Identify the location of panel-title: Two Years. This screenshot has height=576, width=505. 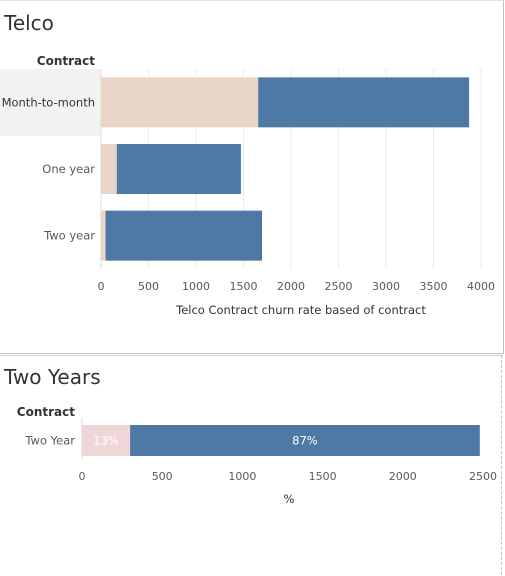
(52, 377).